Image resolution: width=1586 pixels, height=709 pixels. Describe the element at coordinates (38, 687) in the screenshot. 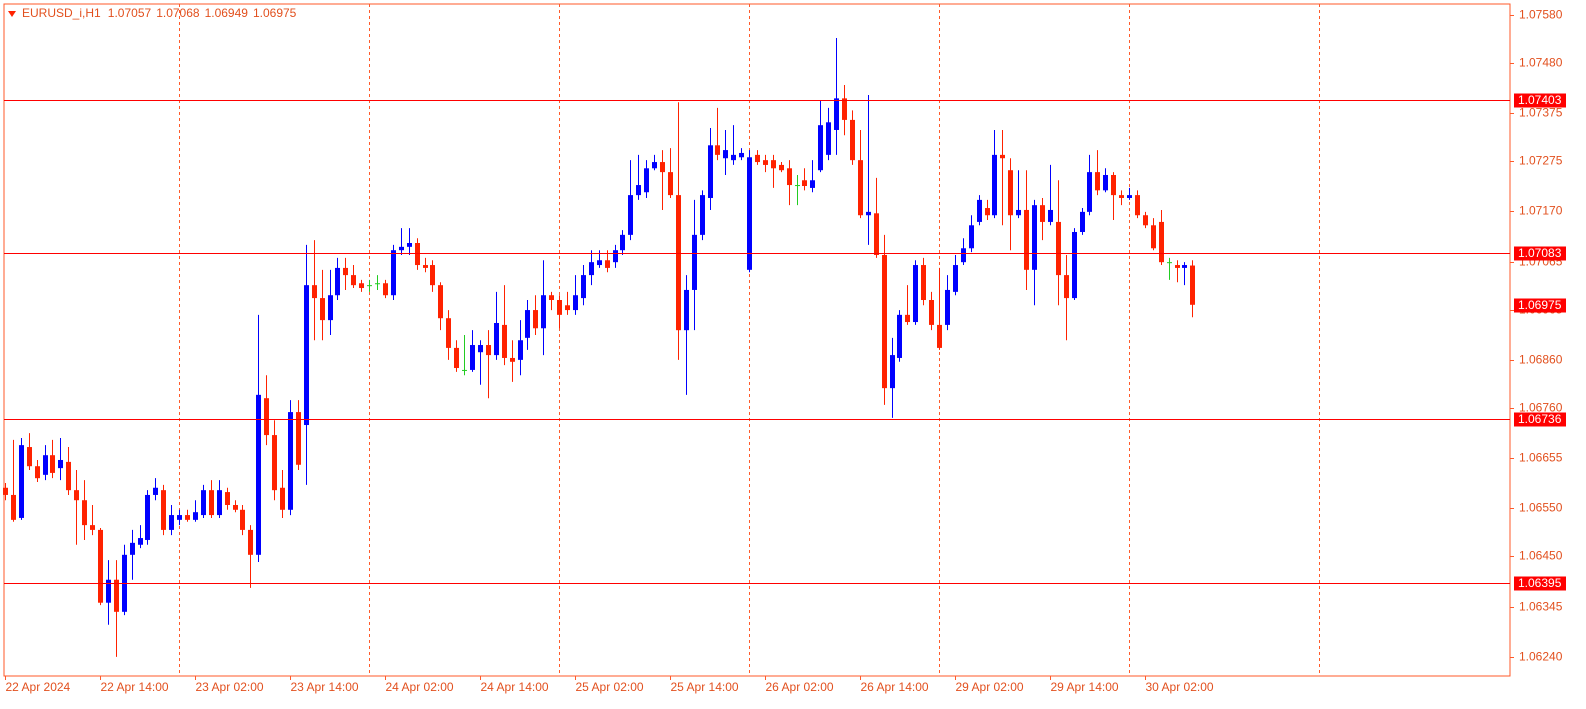

I see `x-tick-label: 22 Apr 2024` at that location.